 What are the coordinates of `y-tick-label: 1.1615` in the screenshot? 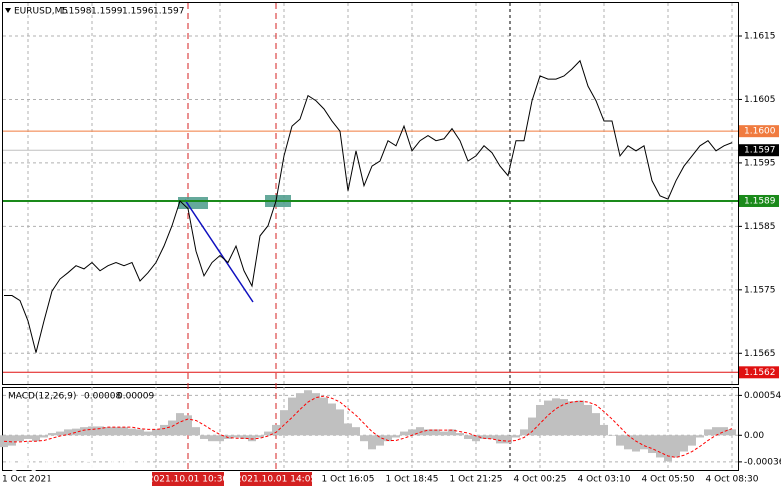 It's located at (760, 36).